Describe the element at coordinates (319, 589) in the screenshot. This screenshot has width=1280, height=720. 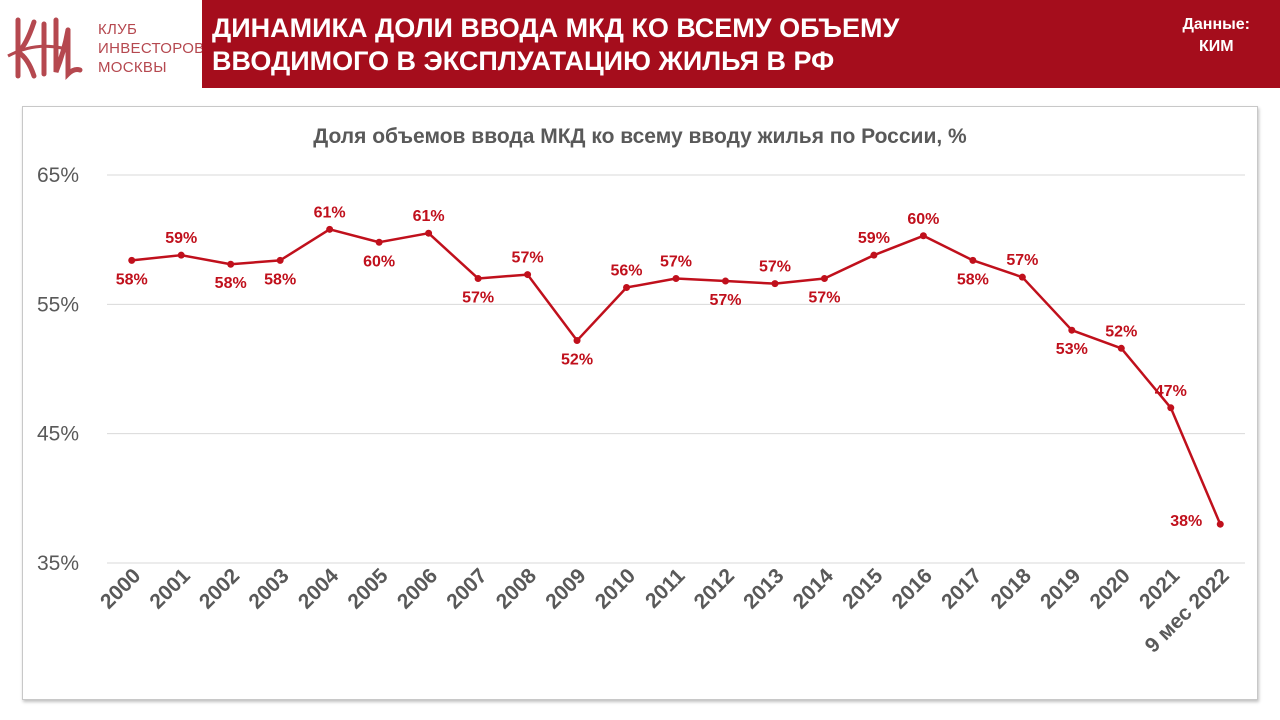
I see `x-tick-label: 2004` at that location.